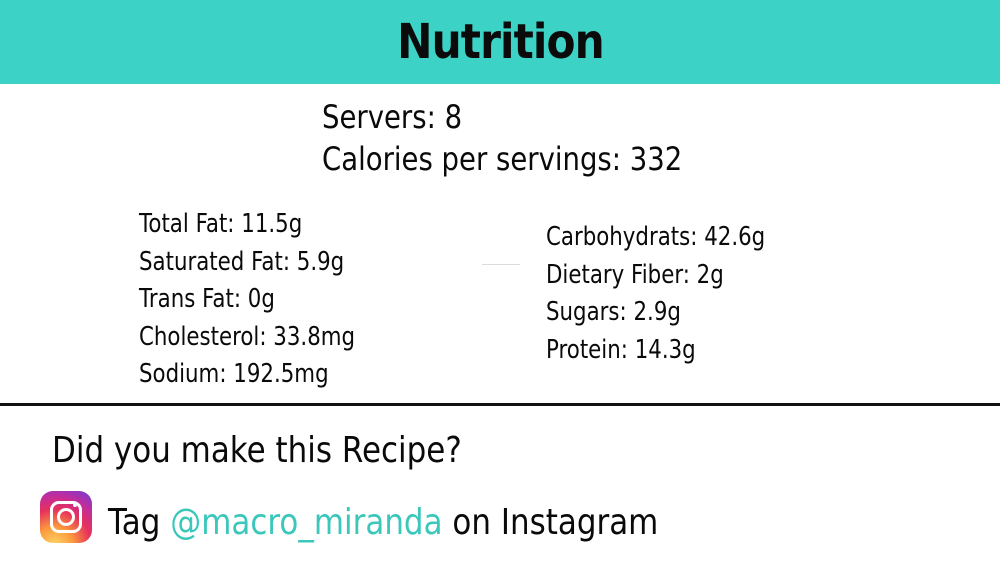  I want to click on calories-text: Calories per servings: 332, so click(502, 159).